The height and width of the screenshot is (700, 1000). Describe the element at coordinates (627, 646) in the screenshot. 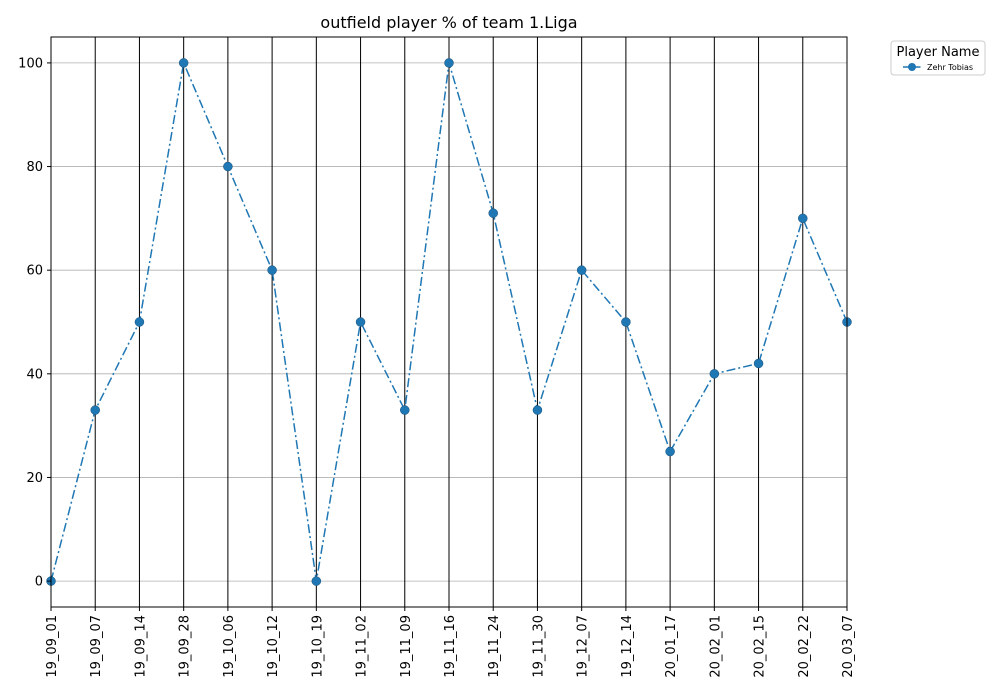

I see `x-tick-label: 19_12_14` at that location.